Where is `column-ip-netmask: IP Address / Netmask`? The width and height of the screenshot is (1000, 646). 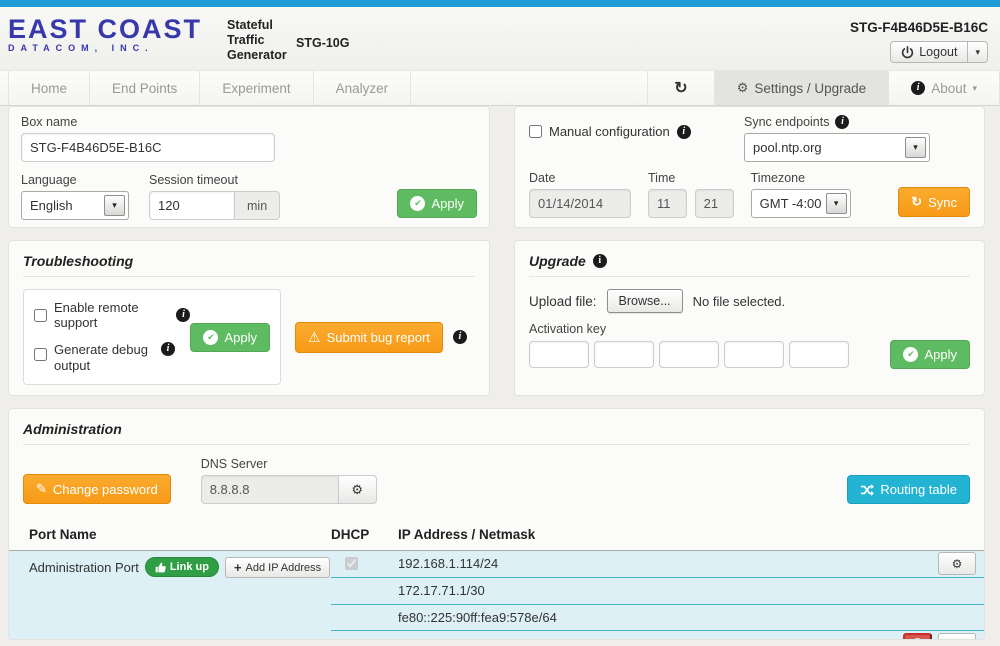 column-ip-netmask: IP Address / Netmask is located at coordinates (467, 534).